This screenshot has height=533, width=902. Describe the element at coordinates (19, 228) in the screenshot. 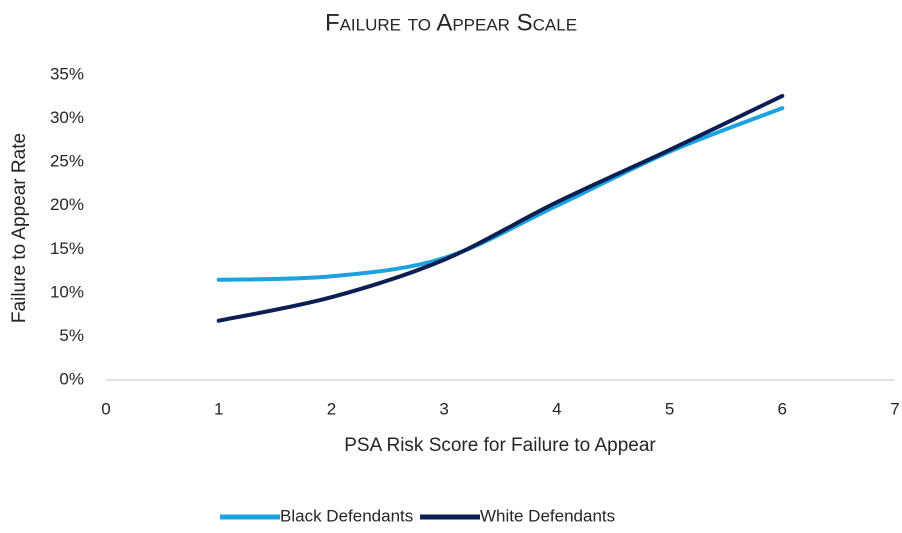

I see `y-axis-title: Failure to Appear Rate` at that location.